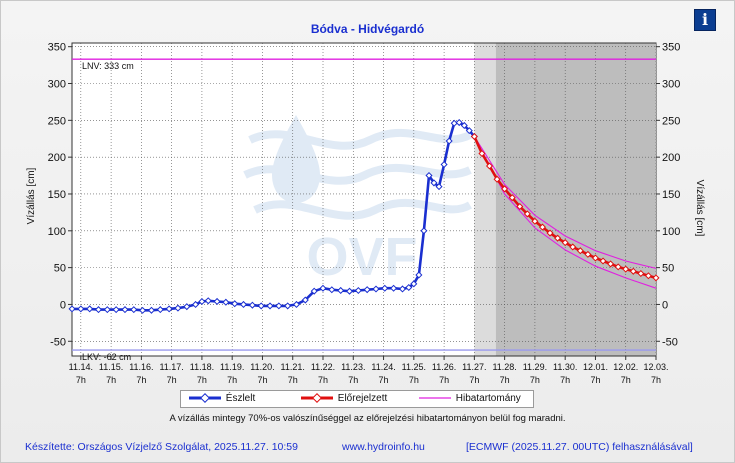  I want to click on x-tick-label: 11.30., so click(565, 367).